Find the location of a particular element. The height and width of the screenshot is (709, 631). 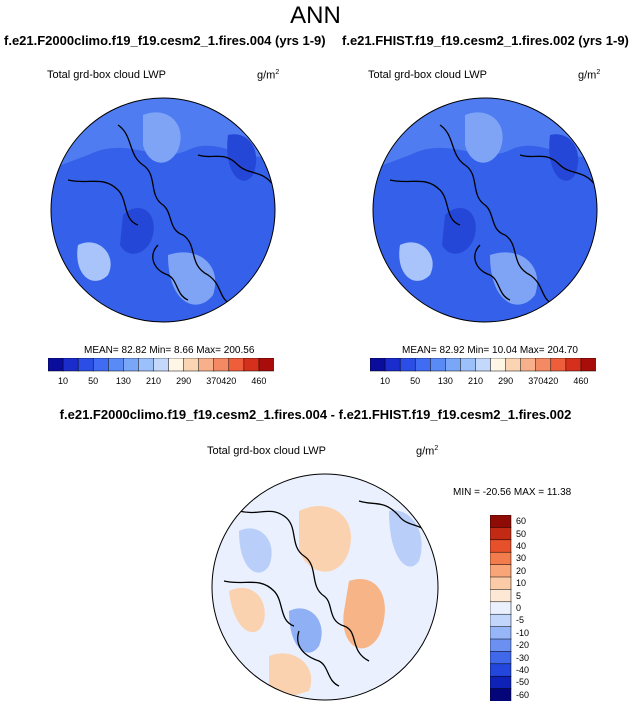

colorbar-label: 0 is located at coordinates (519, 608).